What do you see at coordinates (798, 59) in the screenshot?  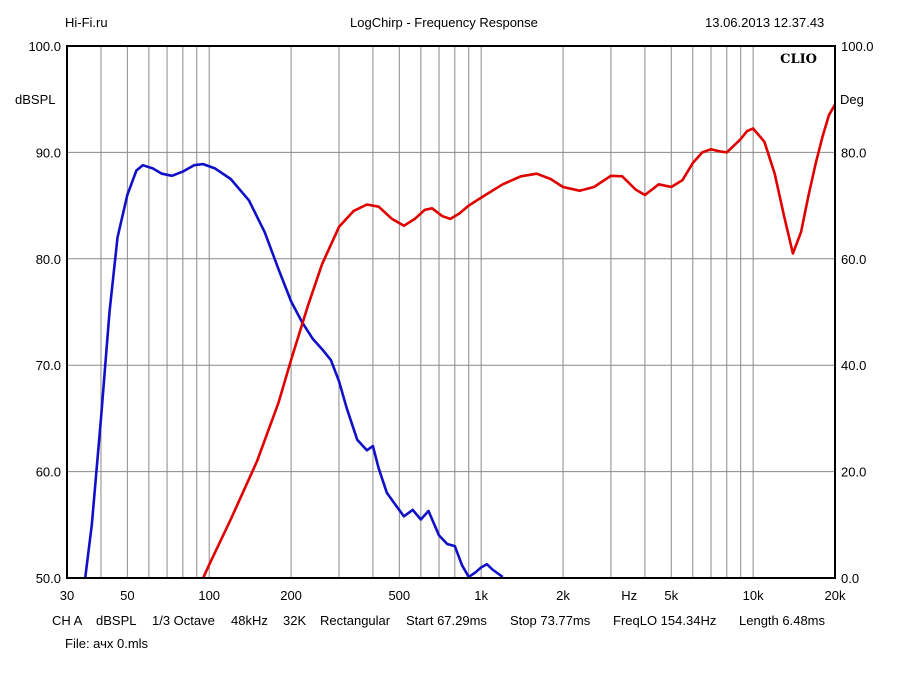 I see `clio-logo: CLIO` at bounding box center [798, 59].